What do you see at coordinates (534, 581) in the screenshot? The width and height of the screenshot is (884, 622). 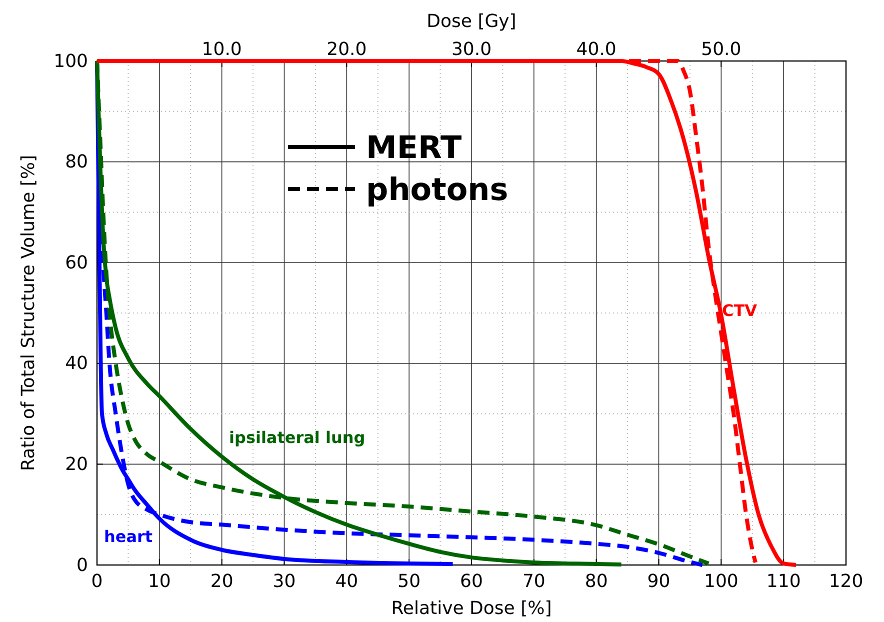 I see `x-tick-label: 70` at bounding box center [534, 581].